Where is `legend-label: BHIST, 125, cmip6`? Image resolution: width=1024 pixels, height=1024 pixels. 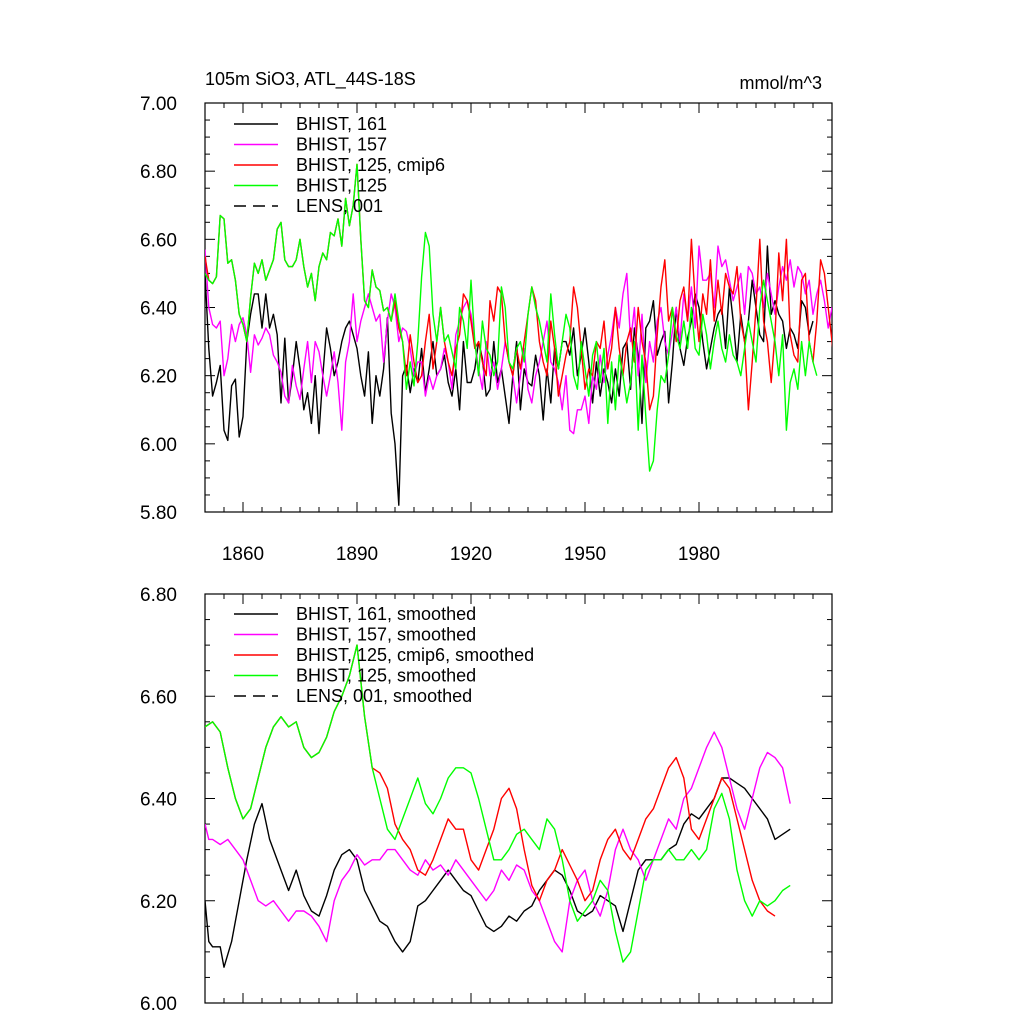
legend-label: BHIST, 125, cmip6 is located at coordinates (370, 165).